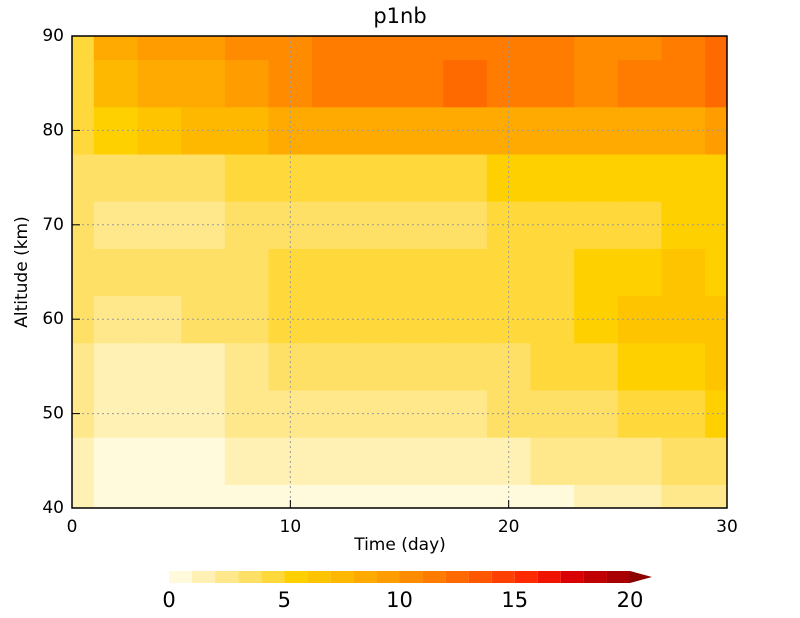 The height and width of the screenshot is (618, 800). What do you see at coordinates (399, 545) in the screenshot?
I see `x-axis-label: Time (day)` at bounding box center [399, 545].